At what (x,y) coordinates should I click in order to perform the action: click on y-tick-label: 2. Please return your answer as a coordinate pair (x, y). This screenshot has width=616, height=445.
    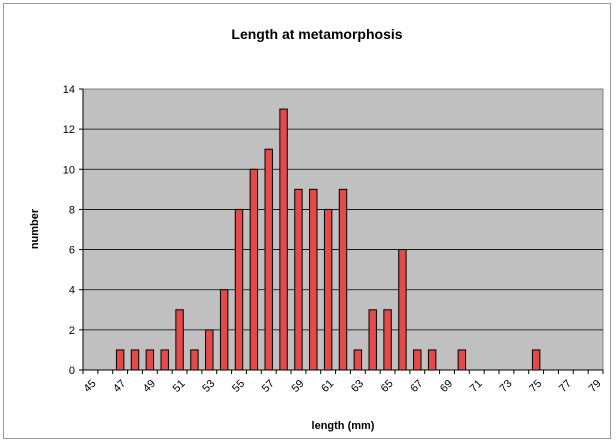
    Looking at the image, I should click on (72, 331).